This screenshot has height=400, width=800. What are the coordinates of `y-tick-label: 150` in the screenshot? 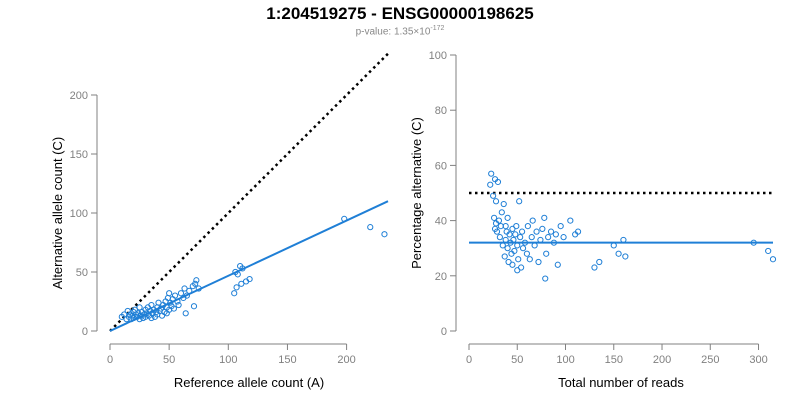 It's located at (79, 155).